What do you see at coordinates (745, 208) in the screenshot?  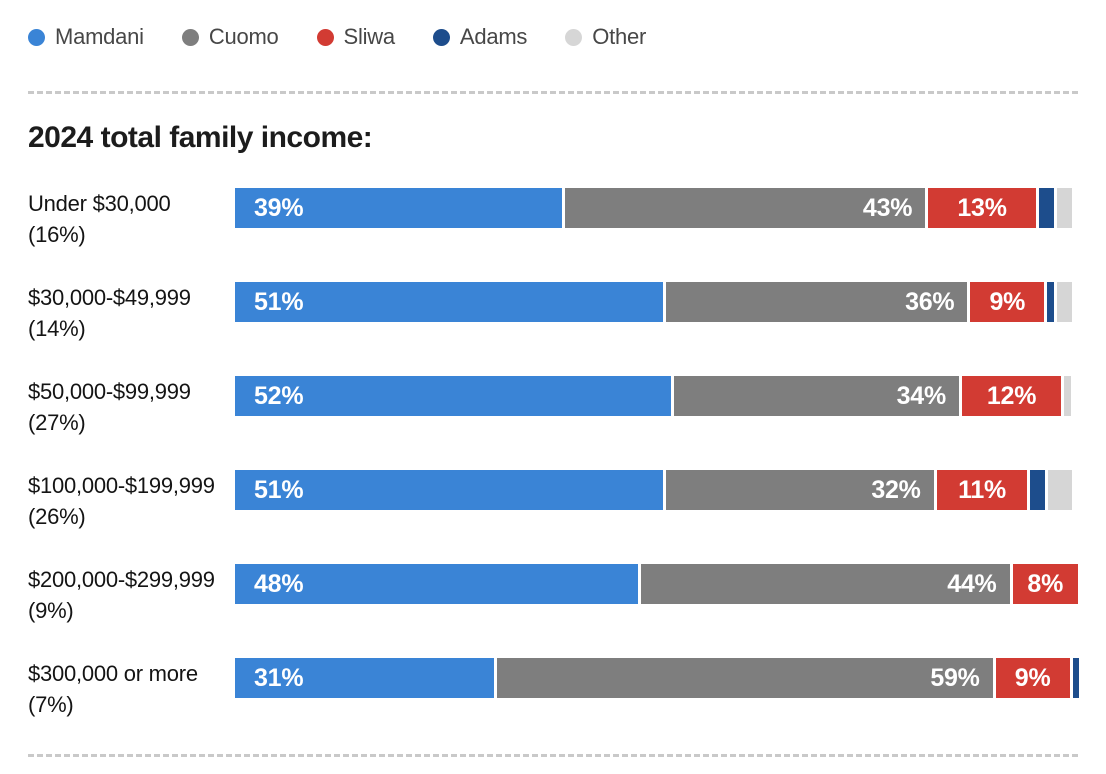 I see `bar-segment-cuomo: 43%` at bounding box center [745, 208].